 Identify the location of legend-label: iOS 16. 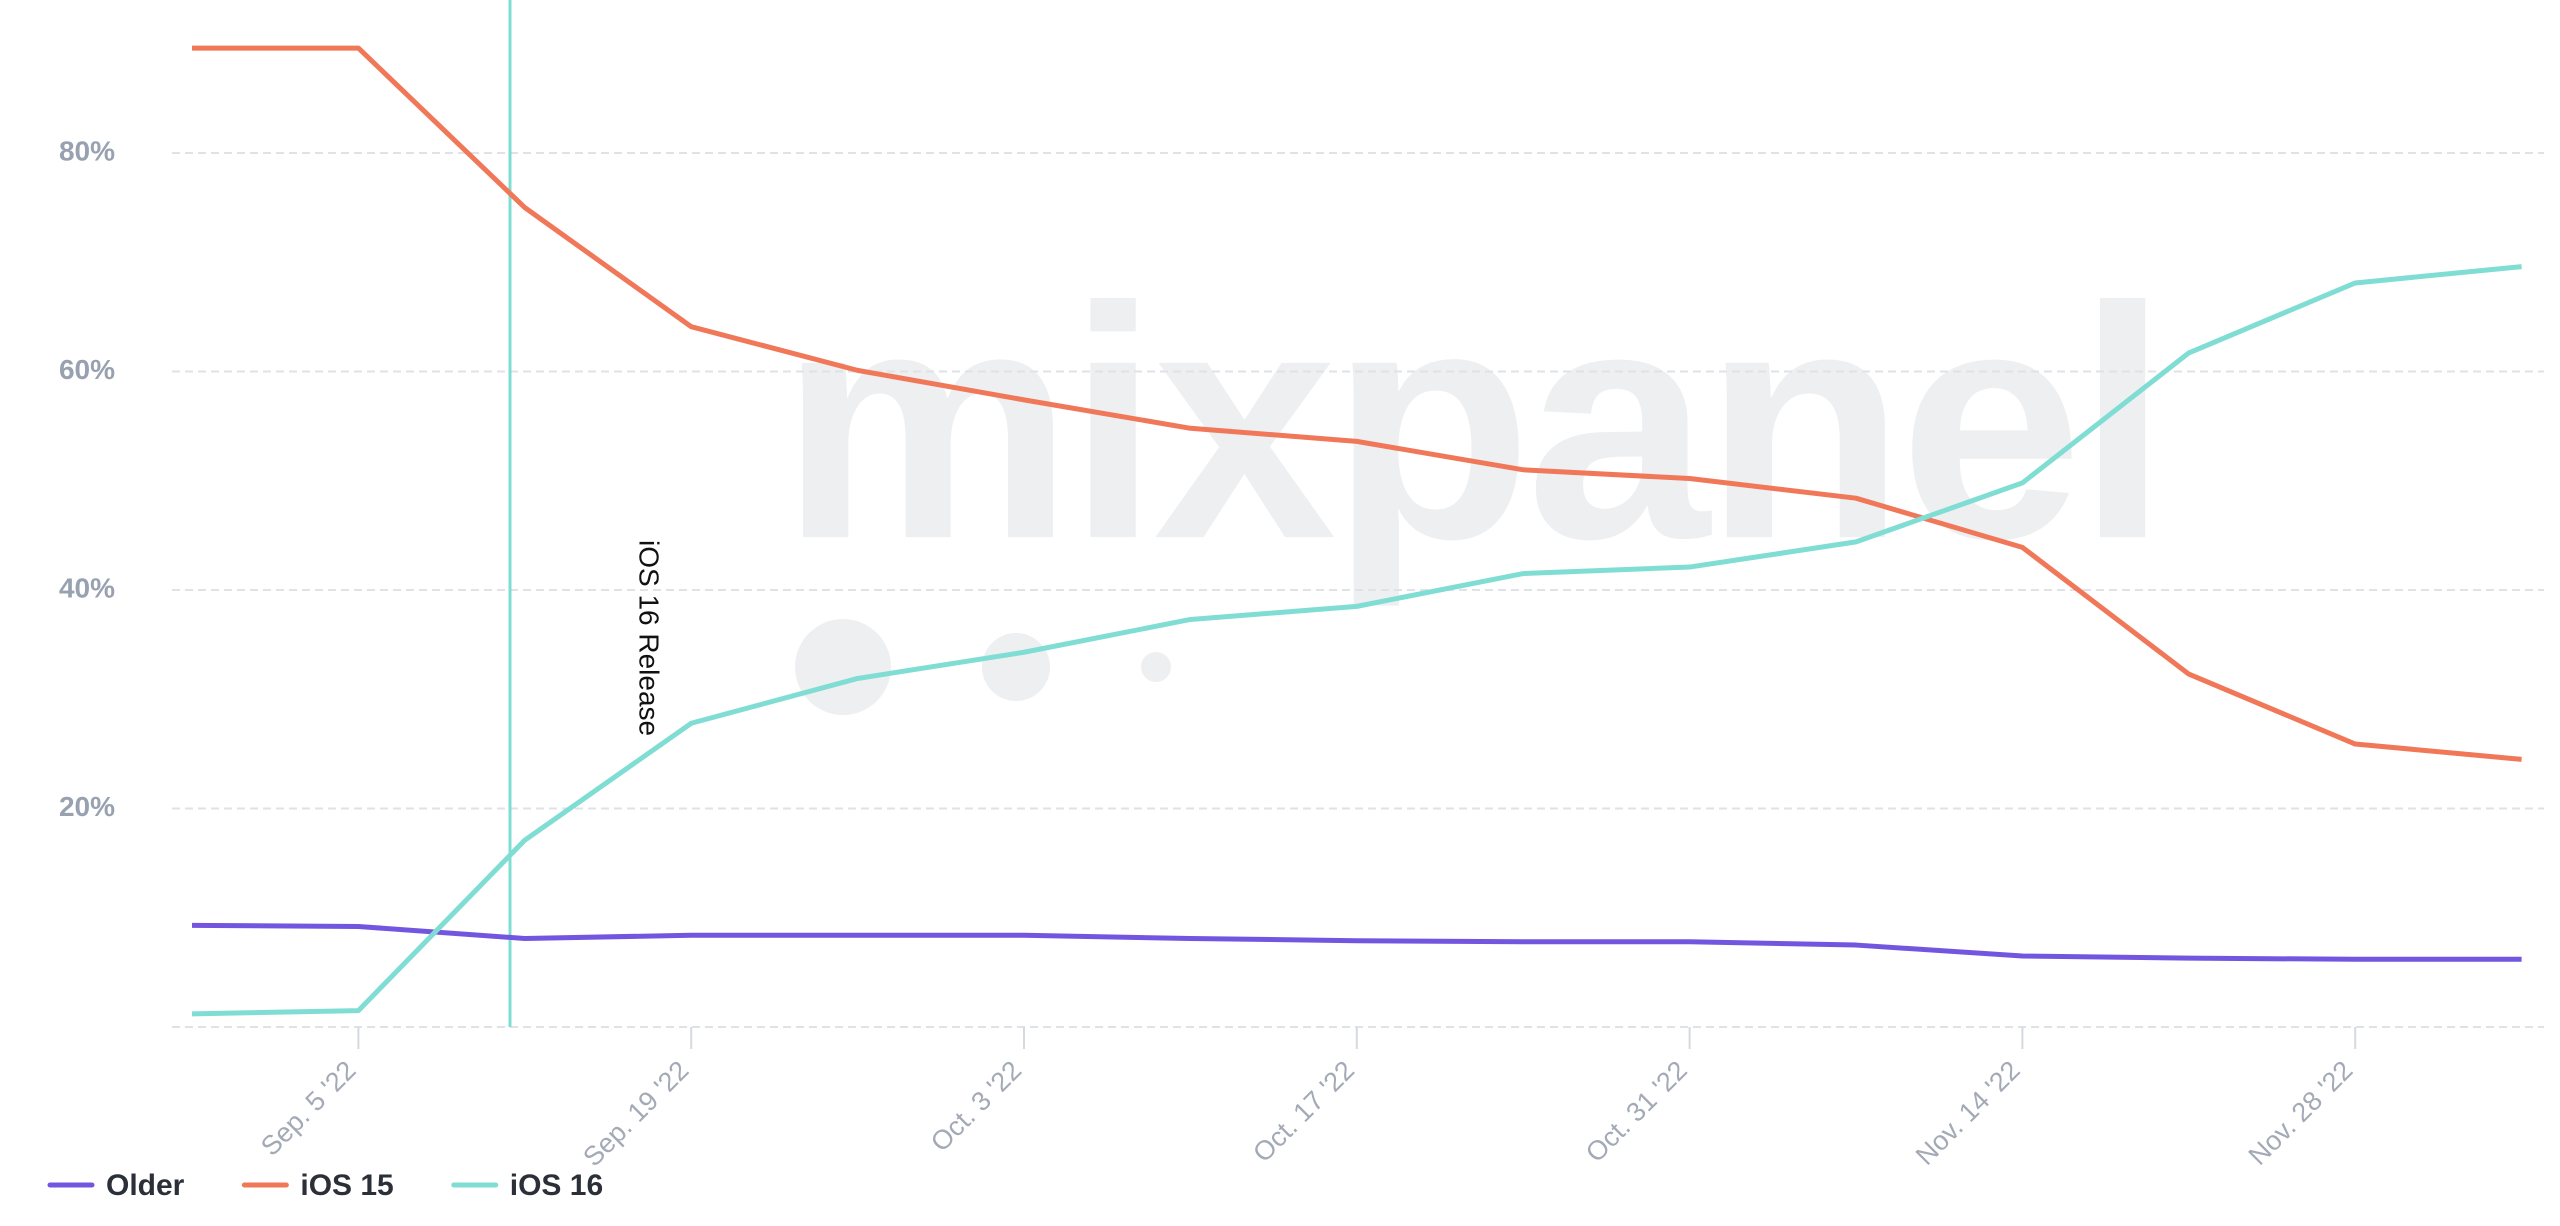
(556, 1185).